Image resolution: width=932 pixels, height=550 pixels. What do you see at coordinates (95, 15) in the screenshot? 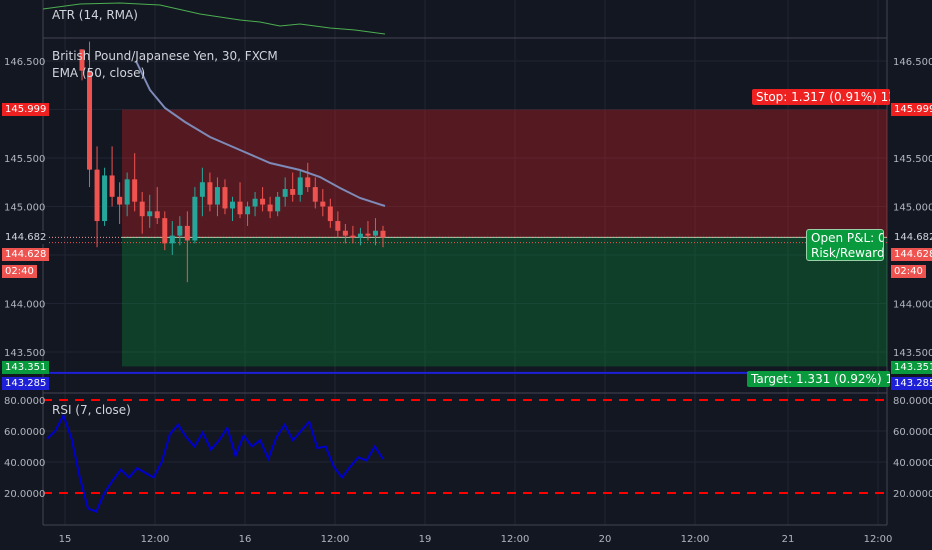
I see `atr-indicator-title: ATR (14, RMA)` at bounding box center [95, 15].